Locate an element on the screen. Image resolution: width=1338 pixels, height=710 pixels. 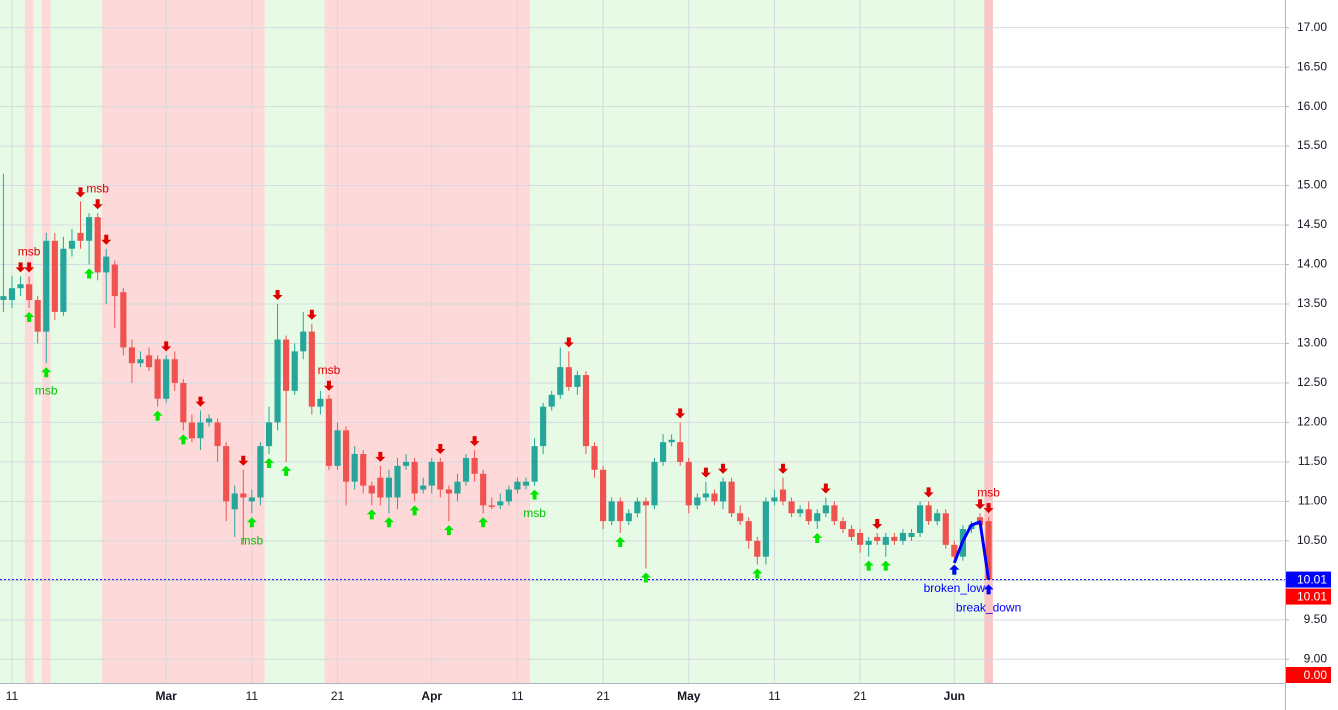
y-tick-label: 11.00 is located at coordinates (1312, 501).